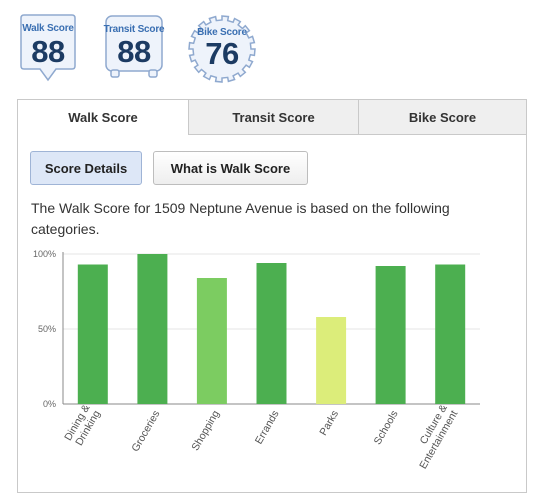 This screenshot has width=544, height=501. Describe the element at coordinates (230, 168) in the screenshot. I see `what-is-walk-score-button: What is Walk Score` at that location.